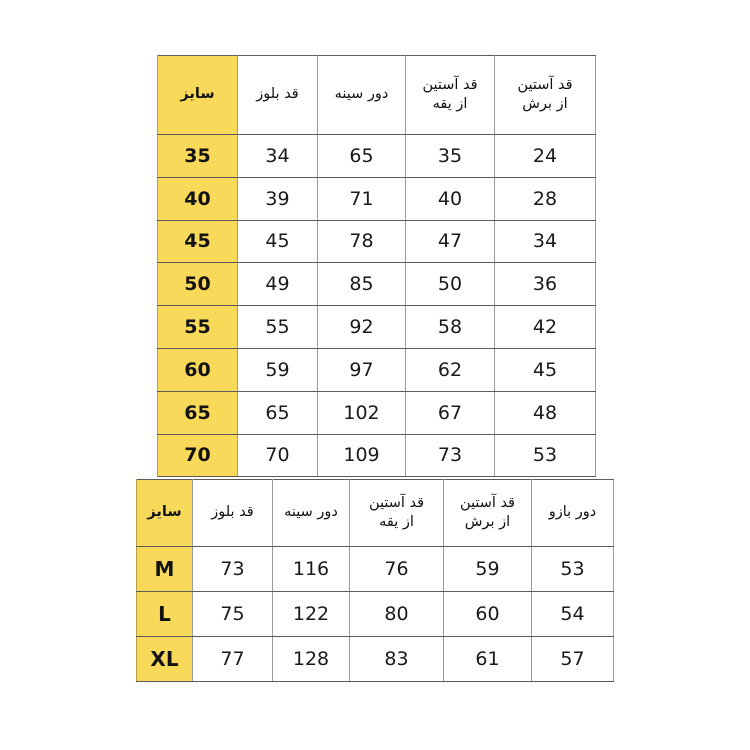 The width and height of the screenshot is (750, 750). Describe the element at coordinates (361, 455) in the screenshot. I see `cell-value: 109` at that location.